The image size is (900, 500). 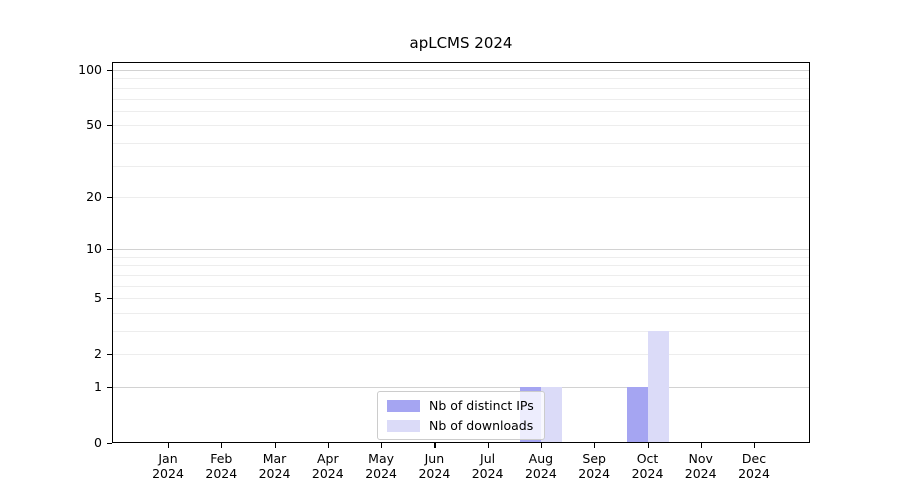 What do you see at coordinates (403, 425) in the screenshot?
I see `legend-swatch-downloads` at bounding box center [403, 425].